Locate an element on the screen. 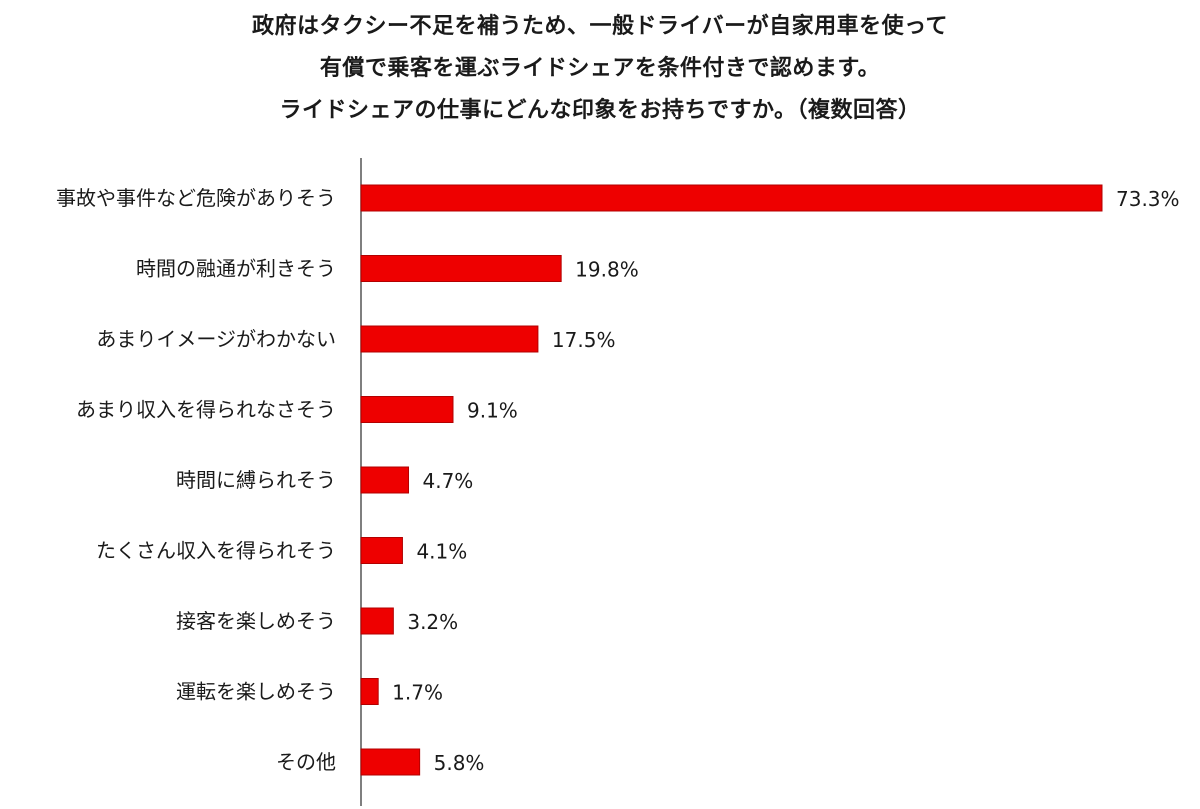 Image resolution: width=1200 pixels, height=809 pixels. value-label: 3.2% is located at coordinates (432, 622).